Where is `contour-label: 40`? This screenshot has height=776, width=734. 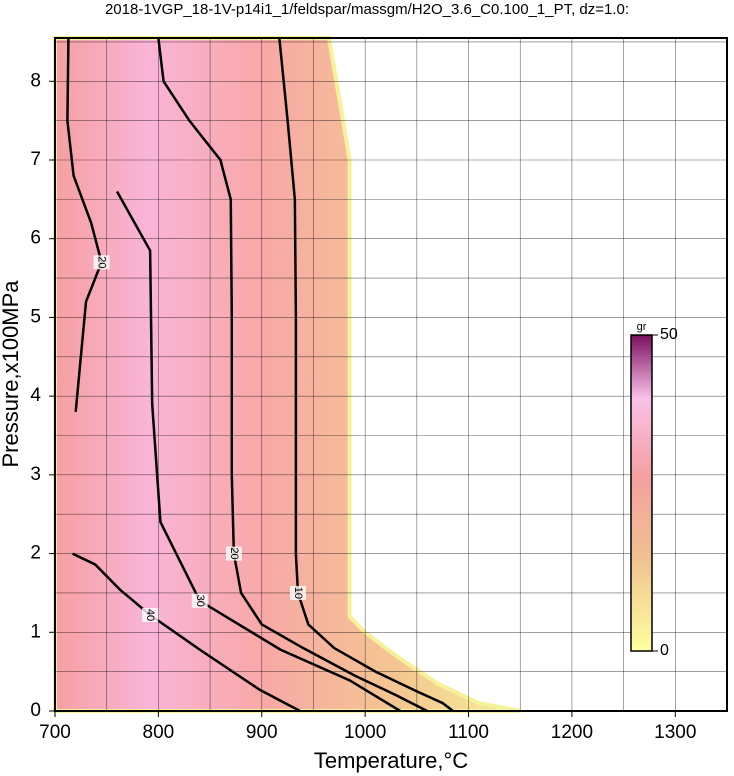
contour-label: 40 is located at coordinates (150, 615).